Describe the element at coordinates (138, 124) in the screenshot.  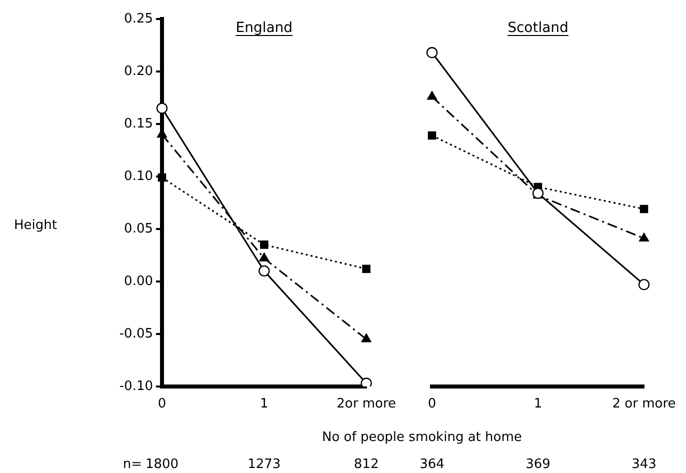
I see `y-tick-label: 0.15` at that location.